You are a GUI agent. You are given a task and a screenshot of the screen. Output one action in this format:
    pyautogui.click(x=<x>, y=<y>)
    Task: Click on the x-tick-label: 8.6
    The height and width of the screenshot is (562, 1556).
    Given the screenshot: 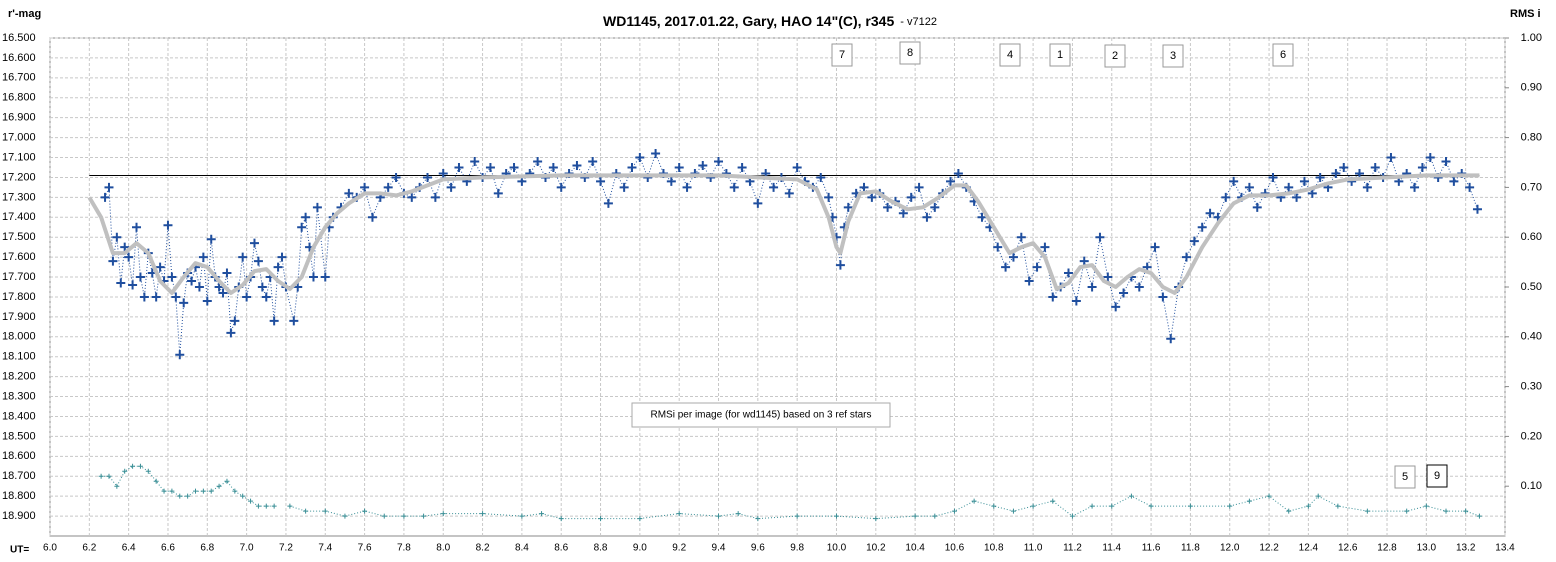 What is the action you would take?
    pyautogui.click(x=561, y=548)
    